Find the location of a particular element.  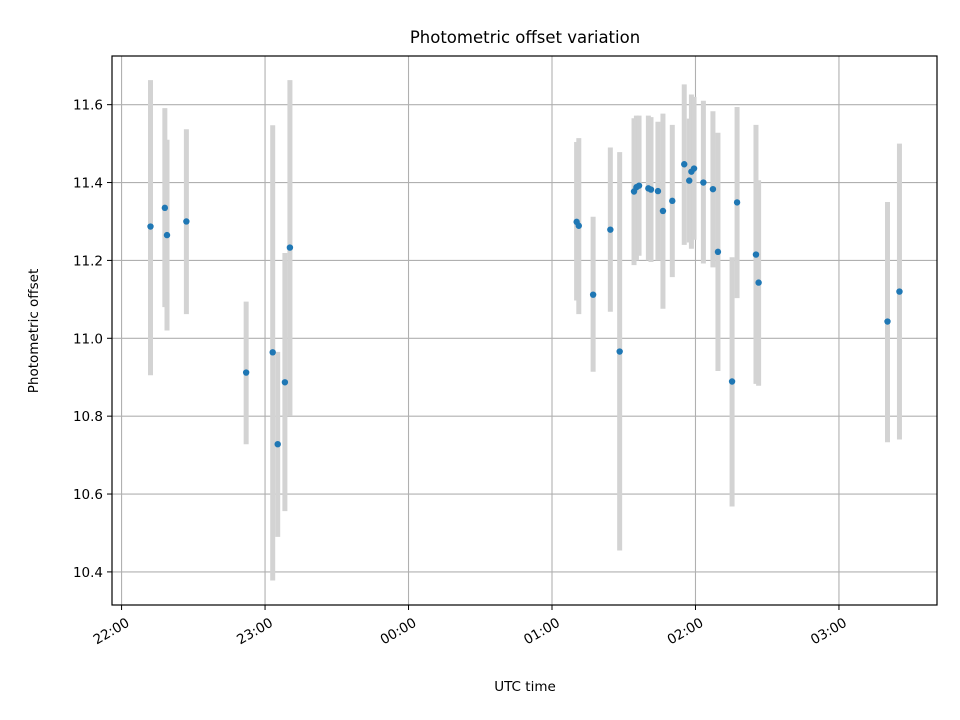

y-tick-label: 11.0 is located at coordinates (88, 339).